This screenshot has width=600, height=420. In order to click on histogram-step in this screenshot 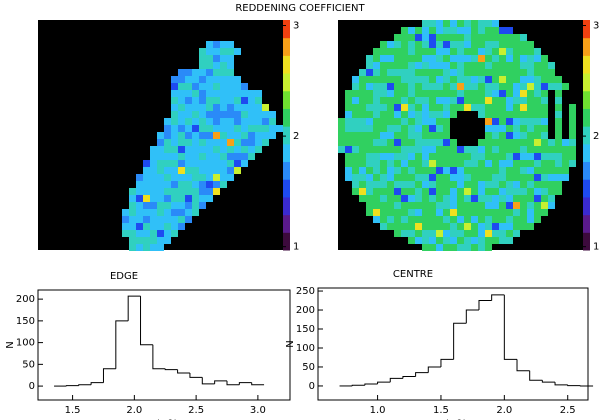, I will do `click(536, 375)`.